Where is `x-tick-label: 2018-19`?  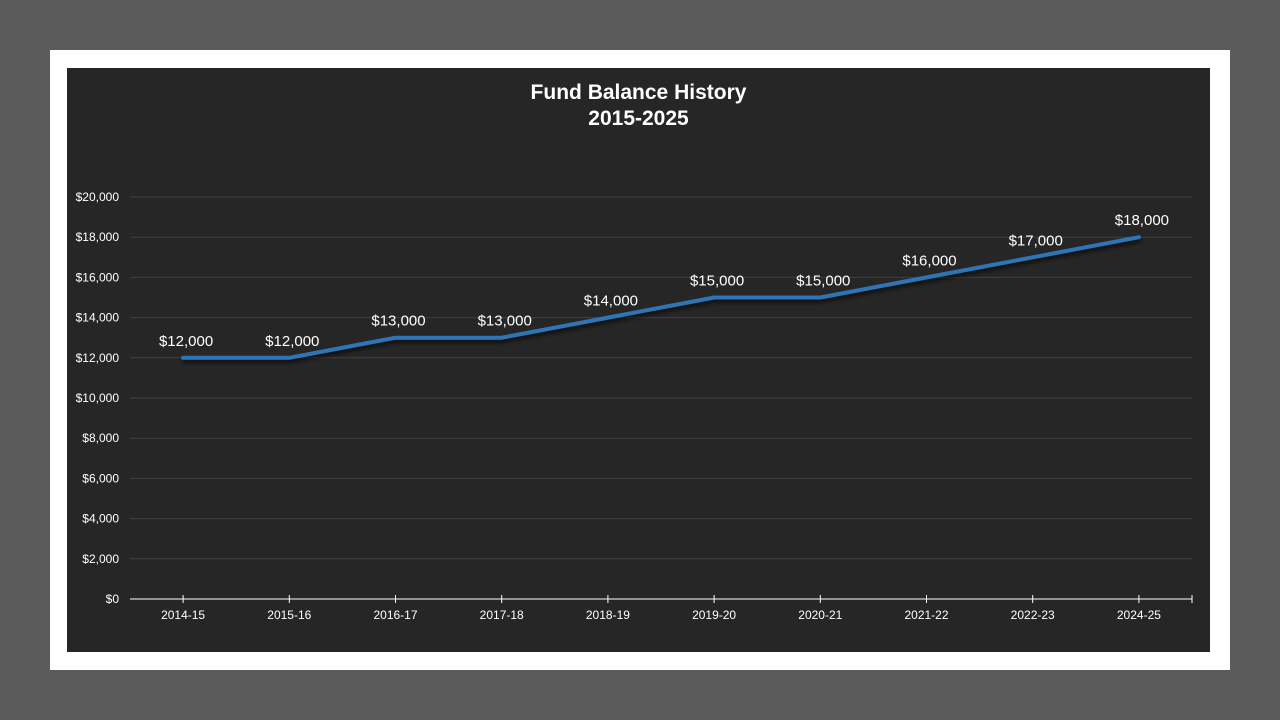
x-tick-label: 2018-19 is located at coordinates (608, 615).